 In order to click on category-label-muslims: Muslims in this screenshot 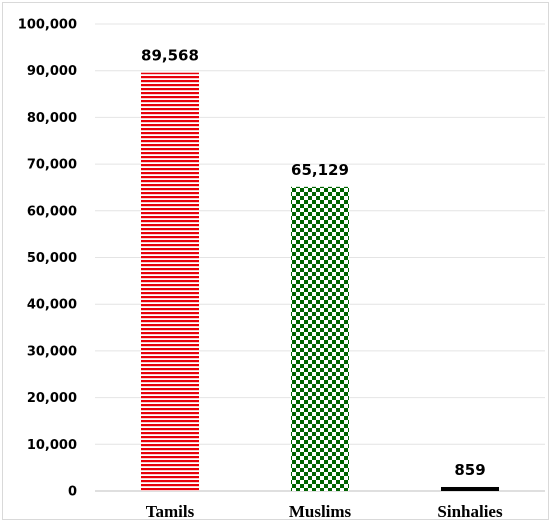, I will do `click(320, 511)`.